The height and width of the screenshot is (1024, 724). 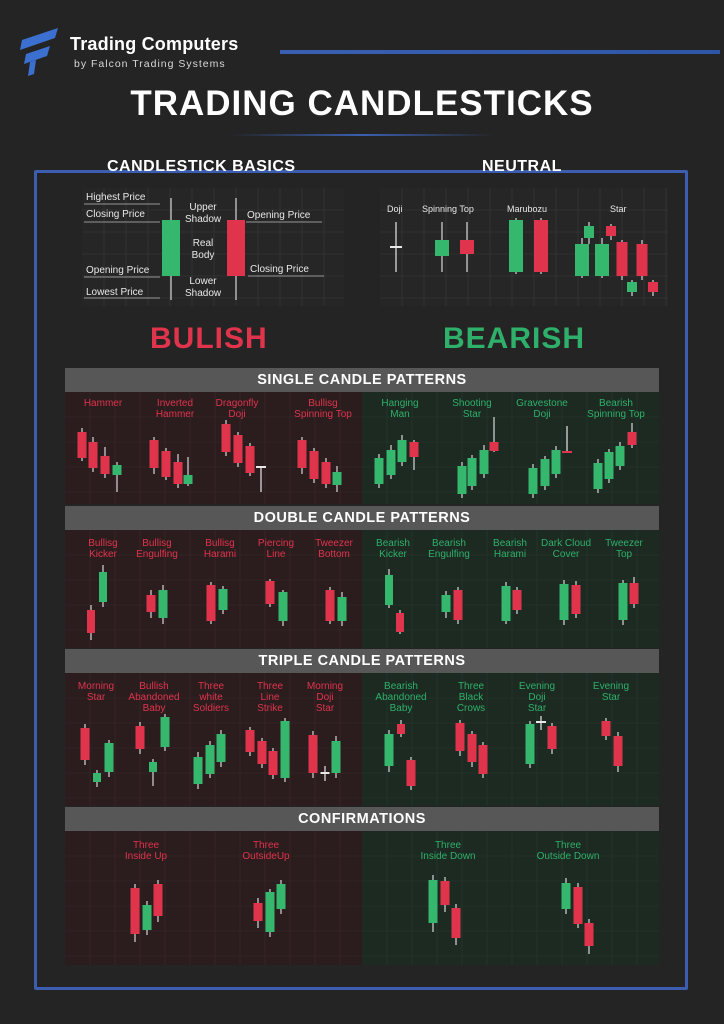 What do you see at coordinates (510, 549) in the screenshot?
I see `double-bear-label-2: Bearish Harami` at bounding box center [510, 549].